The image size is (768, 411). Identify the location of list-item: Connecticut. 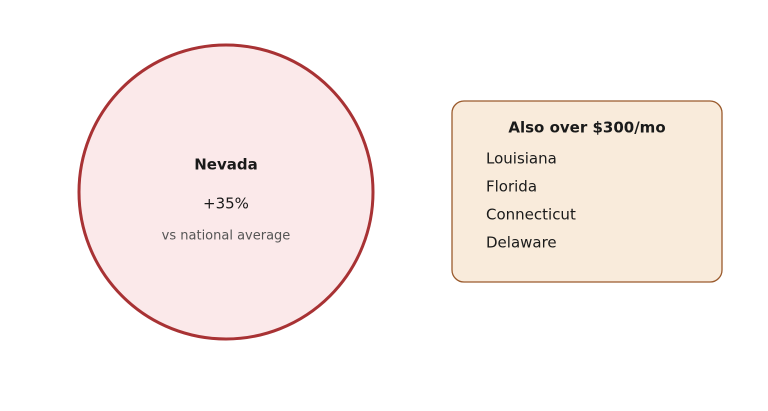
(531, 215).